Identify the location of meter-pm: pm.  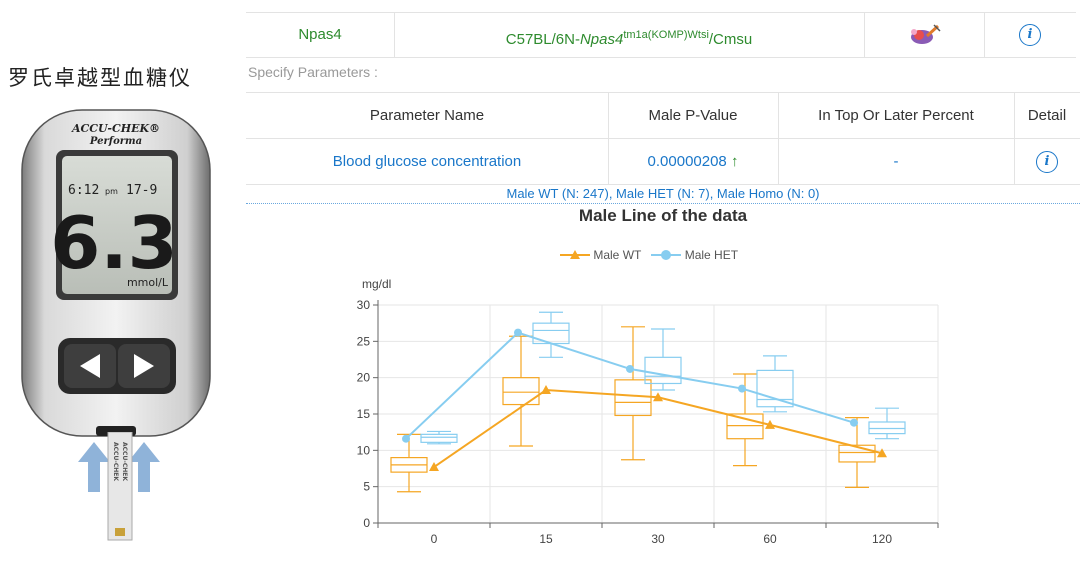
(111, 191).